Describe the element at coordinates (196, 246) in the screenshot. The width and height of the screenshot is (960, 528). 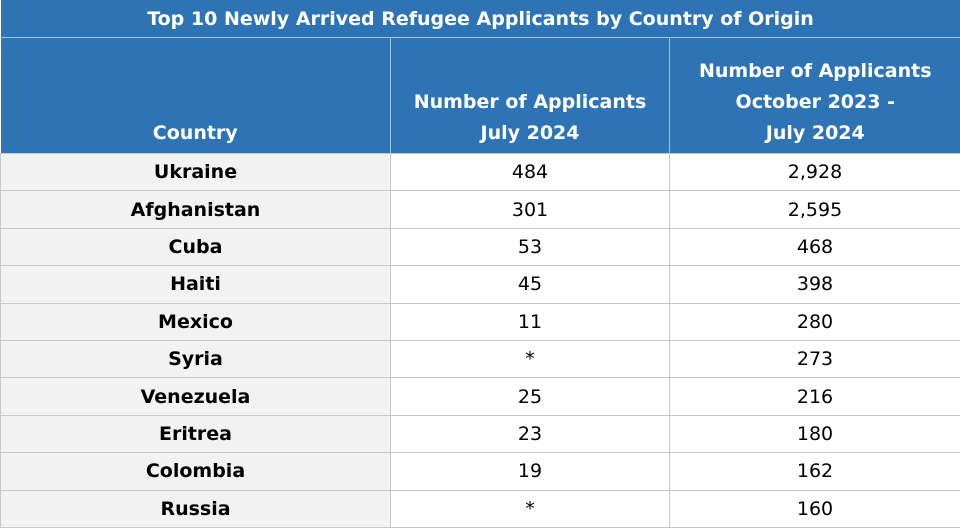
I see `country-cell: Cuba` at that location.